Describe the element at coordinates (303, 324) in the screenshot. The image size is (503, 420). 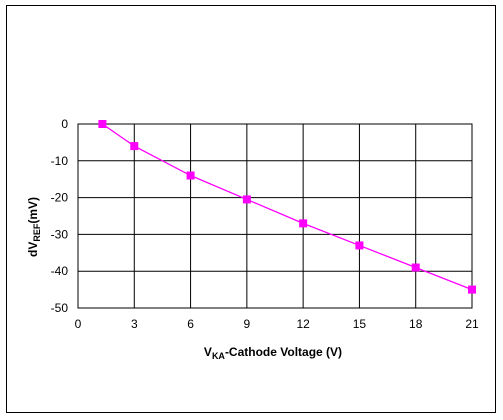
I see `x-tick-label: 12` at that location.